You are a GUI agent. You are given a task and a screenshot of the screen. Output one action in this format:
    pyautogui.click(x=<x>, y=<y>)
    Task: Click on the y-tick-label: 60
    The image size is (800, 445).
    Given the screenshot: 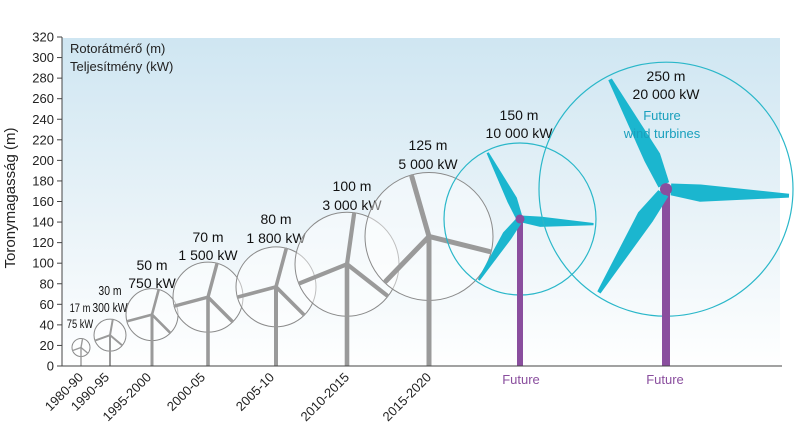 What is the action you would take?
    pyautogui.click(x=47, y=304)
    